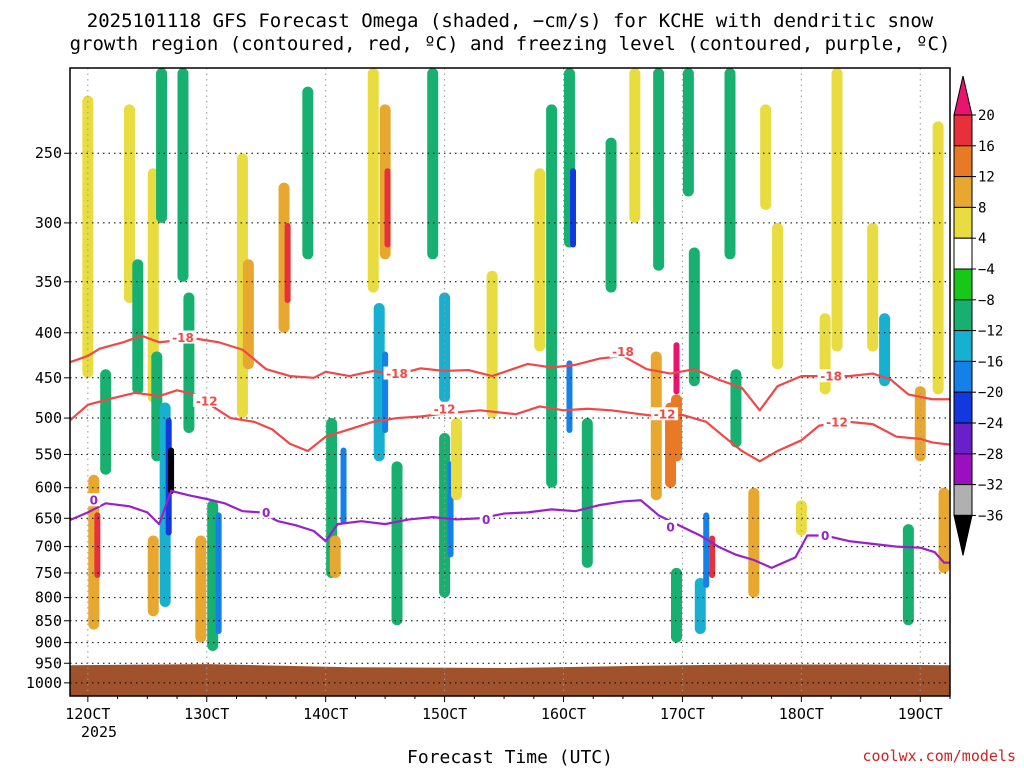  What do you see at coordinates (986, 301) in the screenshot?
I see `colorbar-label: −8` at bounding box center [986, 301].